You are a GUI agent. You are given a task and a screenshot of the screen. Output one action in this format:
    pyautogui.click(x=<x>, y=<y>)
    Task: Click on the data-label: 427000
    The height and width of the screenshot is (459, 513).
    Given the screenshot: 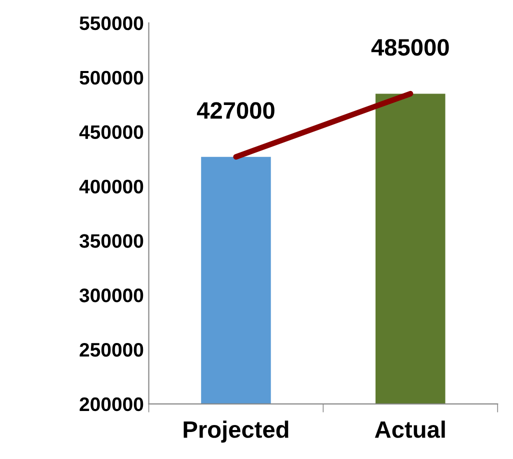 What is the action you would take?
    pyautogui.click(x=235, y=110)
    